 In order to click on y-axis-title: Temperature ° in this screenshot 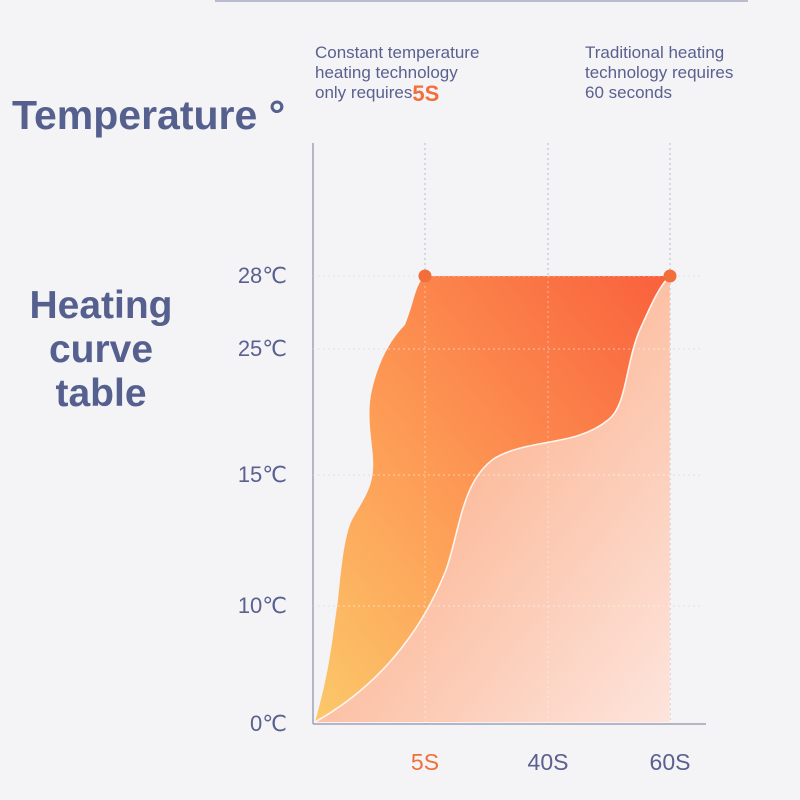, I will do `click(149, 115)`.